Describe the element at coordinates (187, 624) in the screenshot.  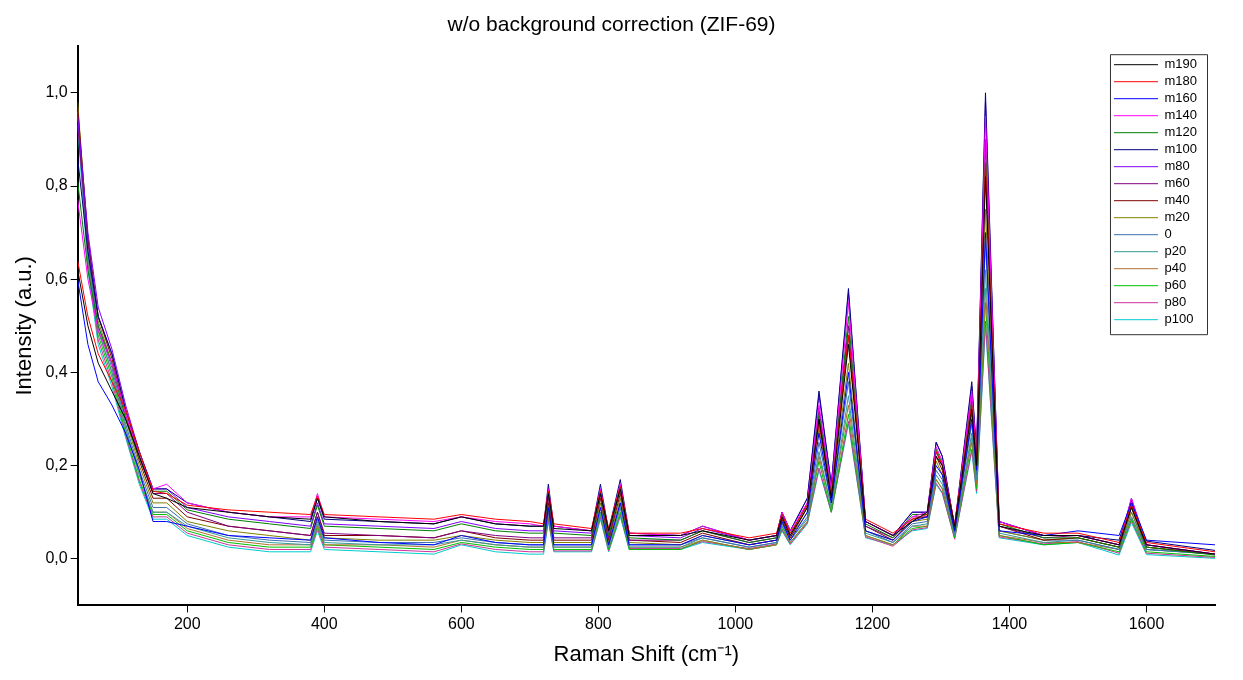
I see `x-tick-label: 200` at that location.